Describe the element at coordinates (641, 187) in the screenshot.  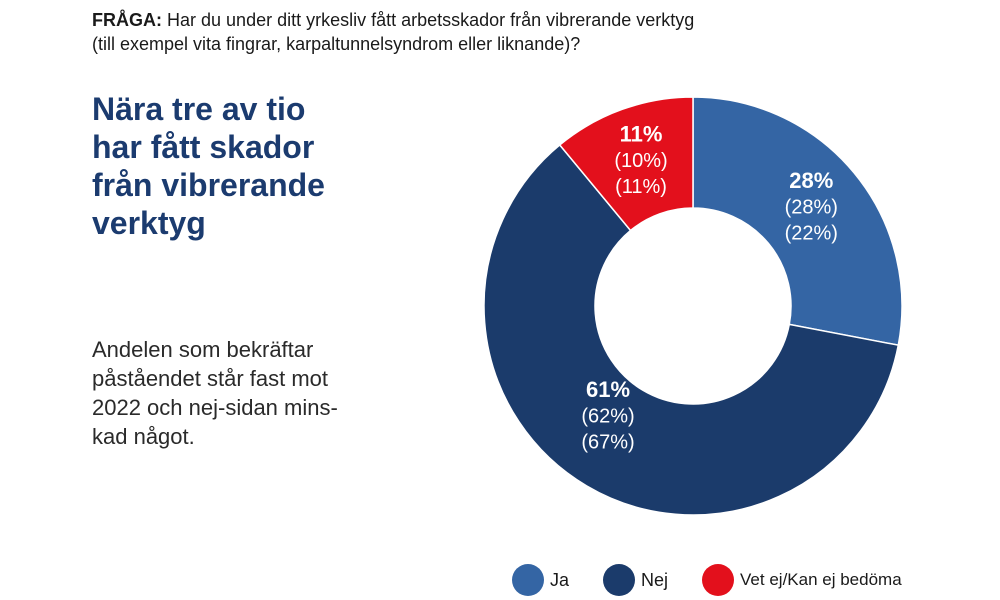
I see `donut-label-prev-2-vet-ej-kan-ej-bed-ma: (11%)` at that location.